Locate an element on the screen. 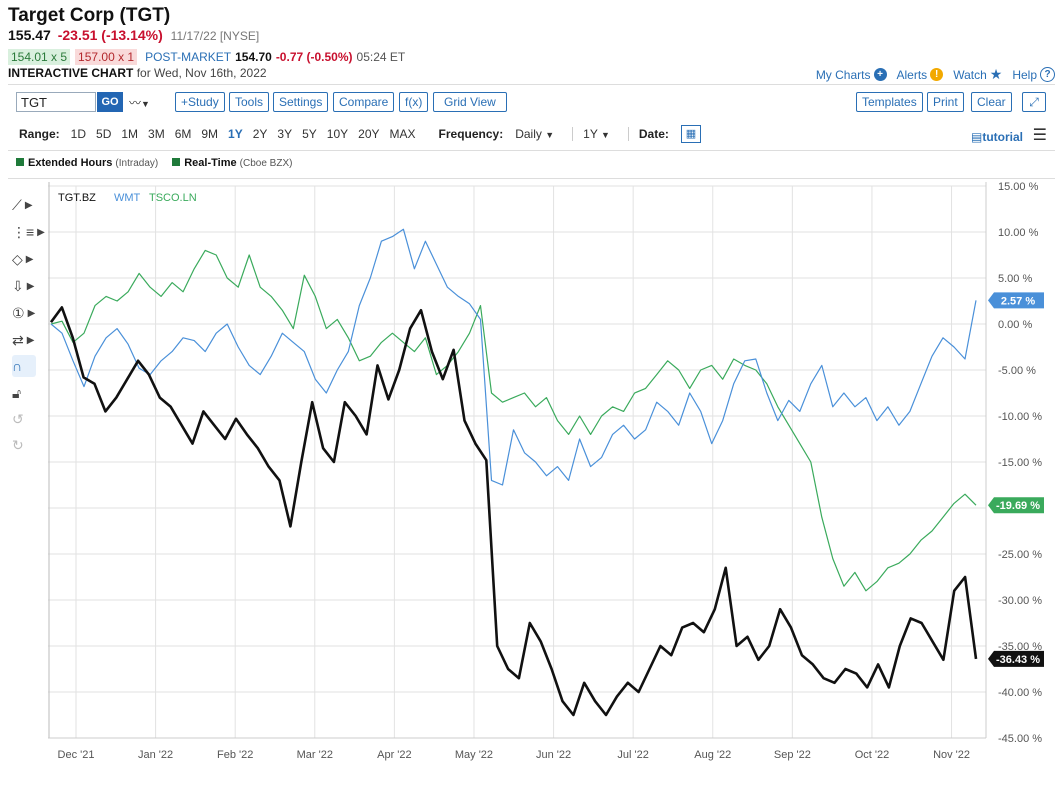 The height and width of the screenshot is (786, 1063). magnet-icon: ∩ is located at coordinates (17, 366).